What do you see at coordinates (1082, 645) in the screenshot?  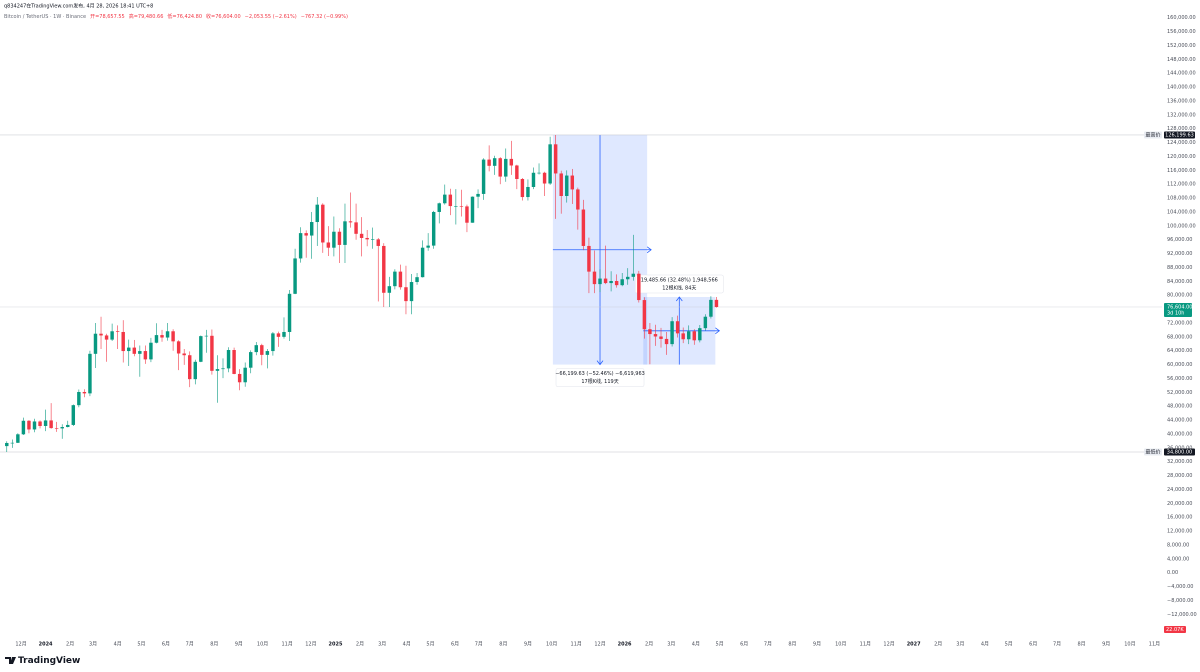 I see `x-tick-label: 8月` at bounding box center [1082, 645].